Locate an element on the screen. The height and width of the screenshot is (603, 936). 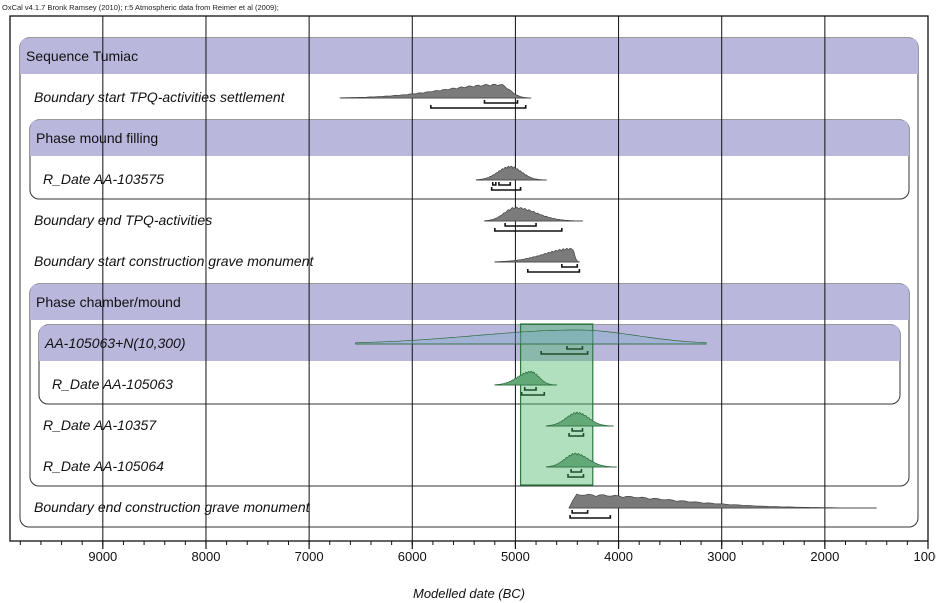
group-label: Phase mound filling is located at coordinates (97, 138).